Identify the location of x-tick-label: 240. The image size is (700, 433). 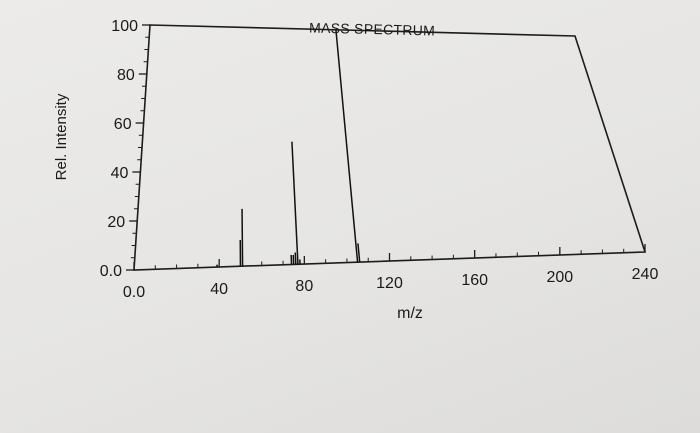
(645, 274).